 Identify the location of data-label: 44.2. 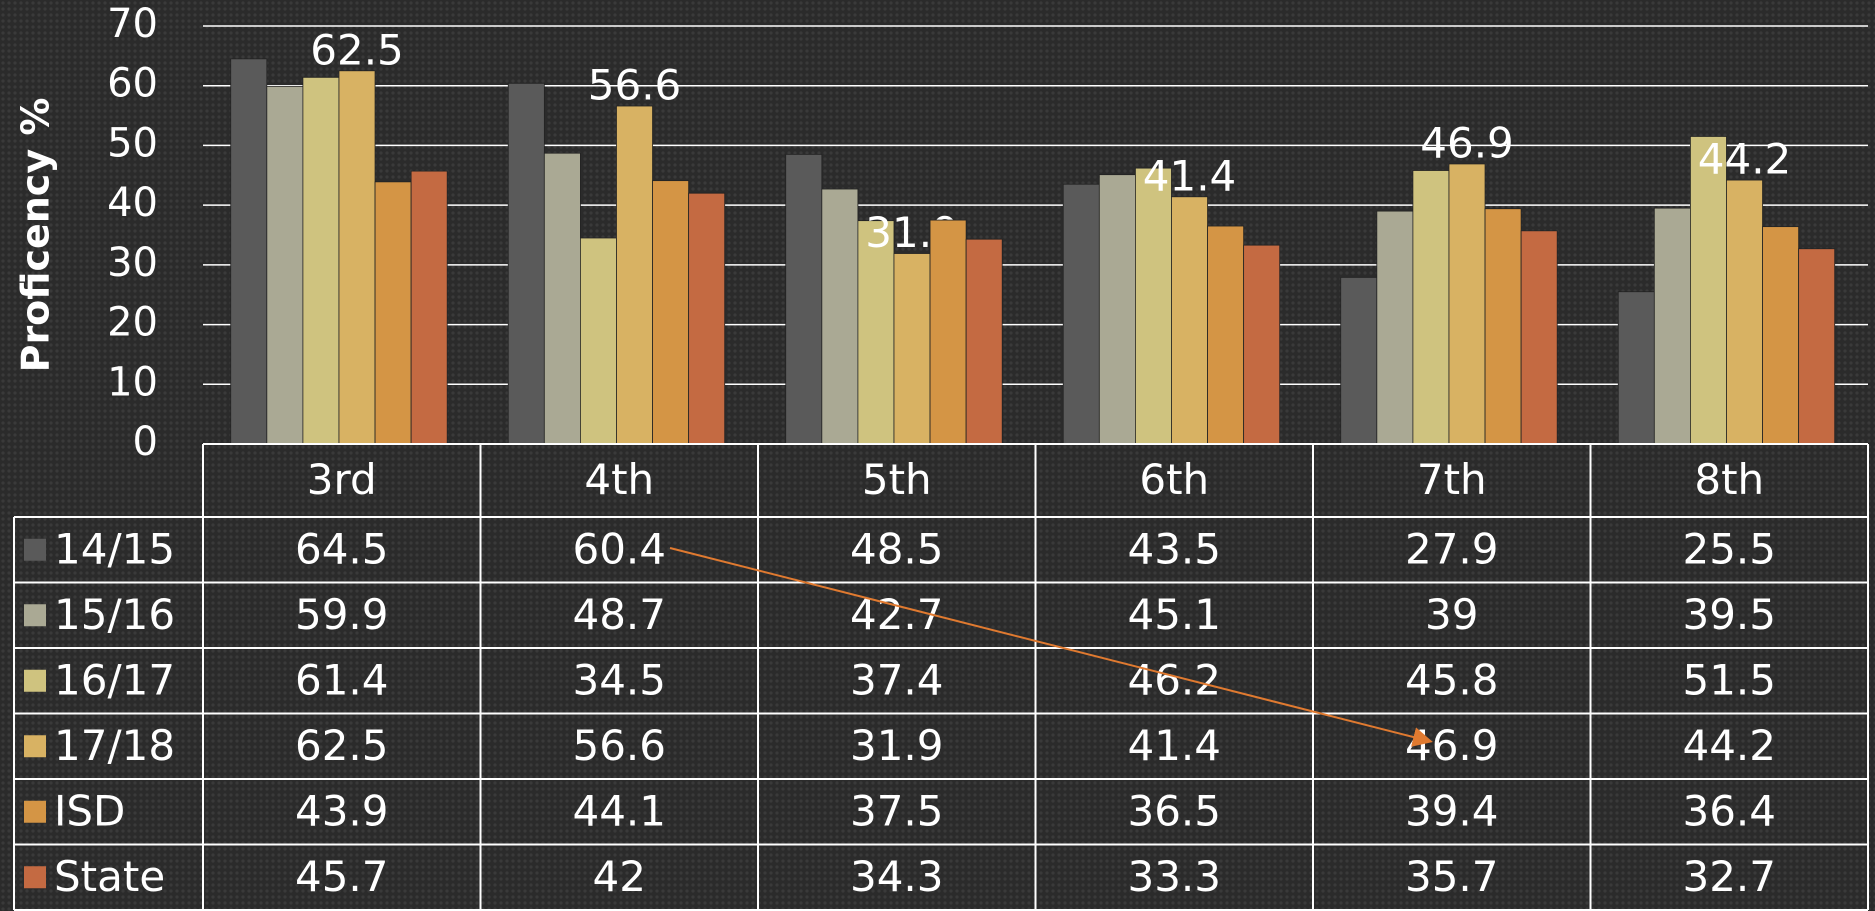
(1745, 159).